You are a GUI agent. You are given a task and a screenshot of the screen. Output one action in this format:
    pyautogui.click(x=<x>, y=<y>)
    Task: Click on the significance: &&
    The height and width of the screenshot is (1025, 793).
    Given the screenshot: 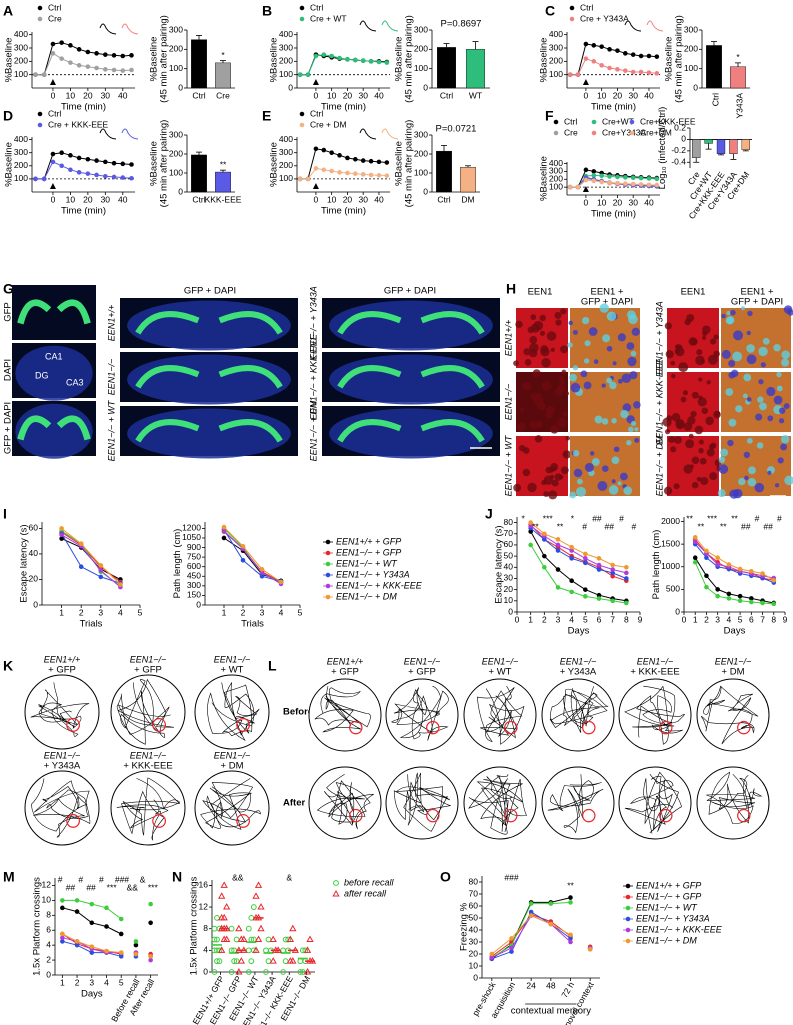 What is the action you would take?
    pyautogui.click(x=133, y=887)
    